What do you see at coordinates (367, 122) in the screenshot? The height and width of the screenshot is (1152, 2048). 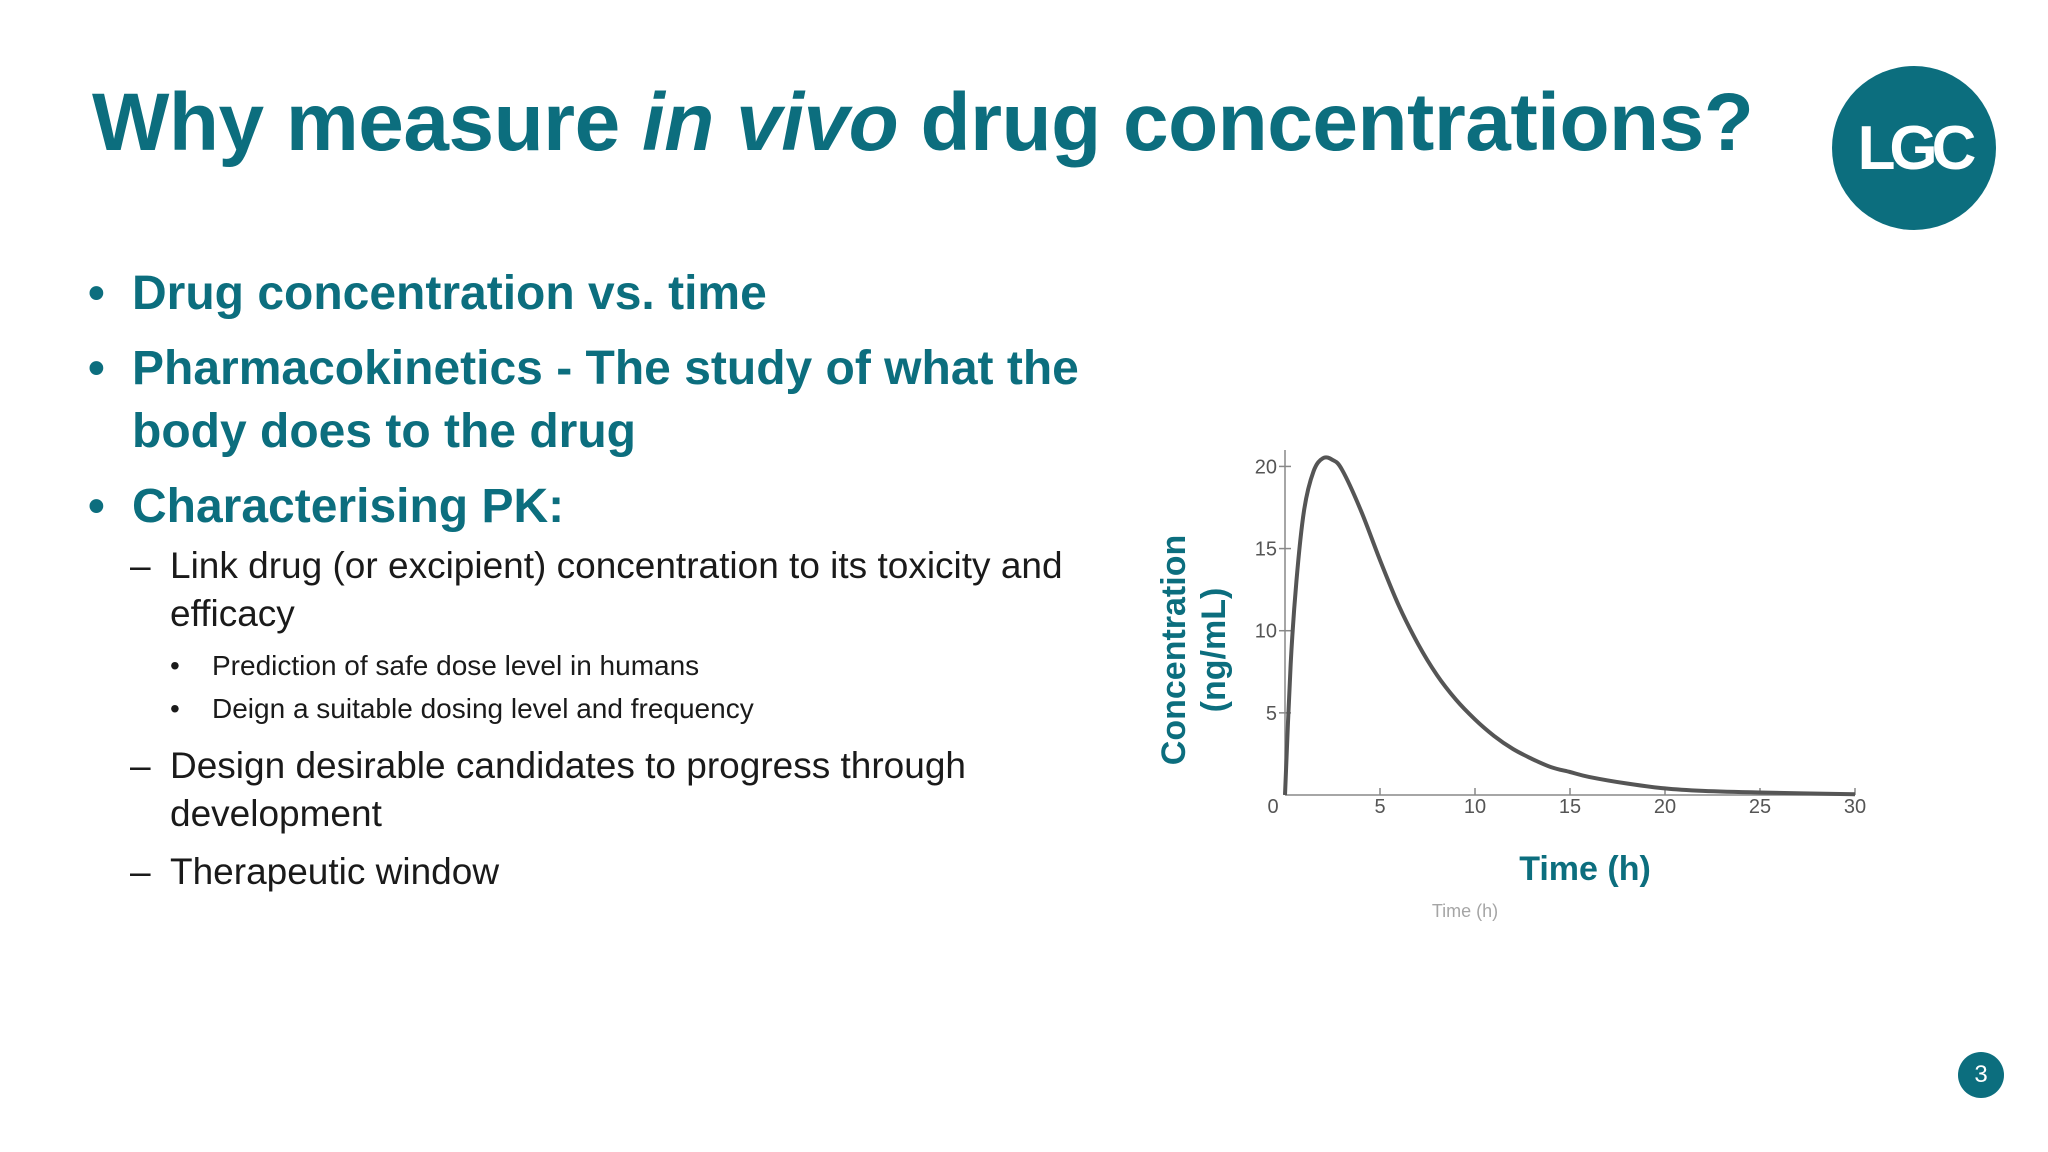 I see `title-text-start: Why measure` at bounding box center [367, 122].